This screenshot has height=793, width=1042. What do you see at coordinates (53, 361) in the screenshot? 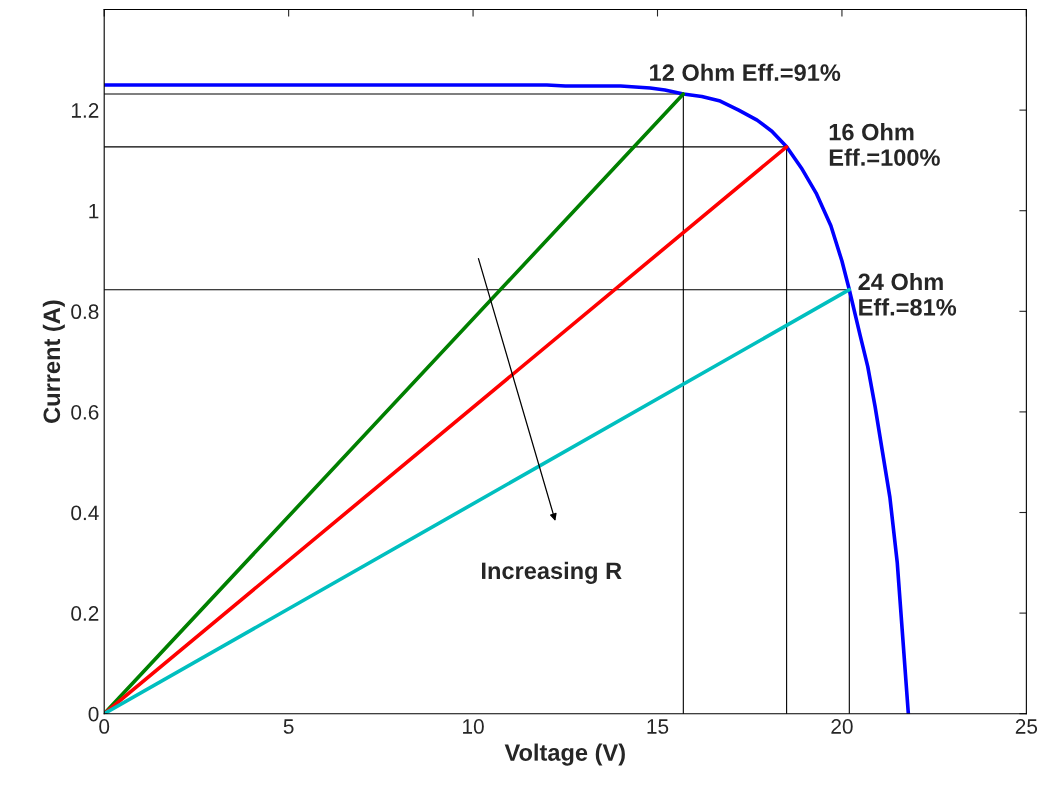
I see `y-axis-title: Current (A)` at bounding box center [53, 361].